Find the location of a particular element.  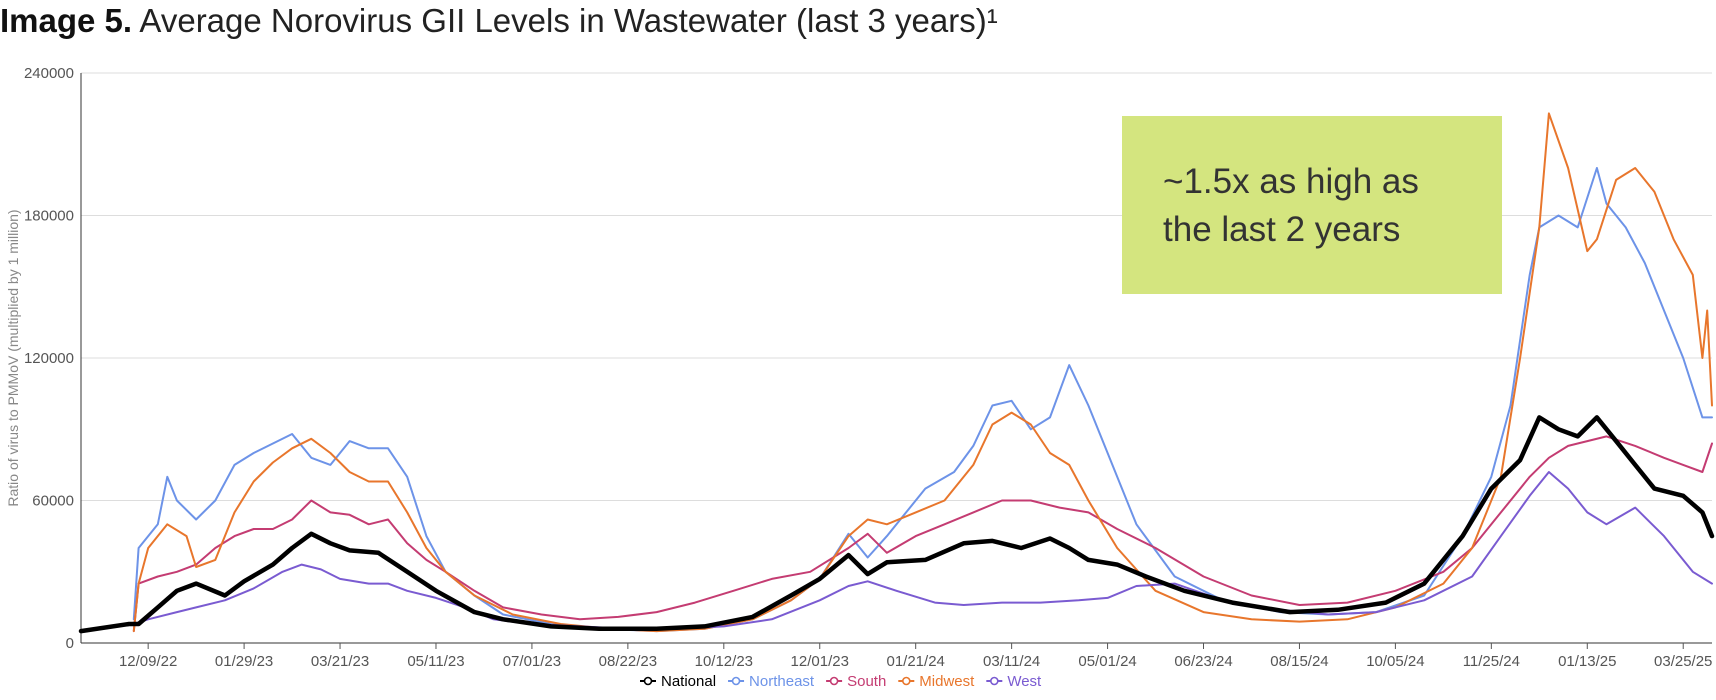

x-tick-label: 03/25/25 is located at coordinates (1683, 661).